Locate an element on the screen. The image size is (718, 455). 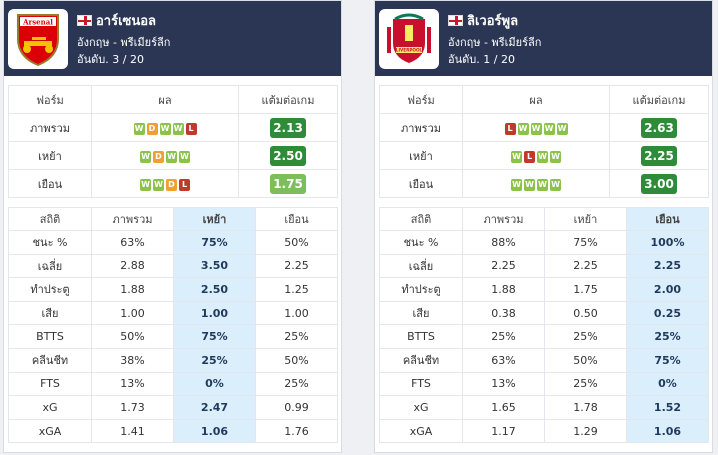
stat-away: 100% is located at coordinates (667, 242).